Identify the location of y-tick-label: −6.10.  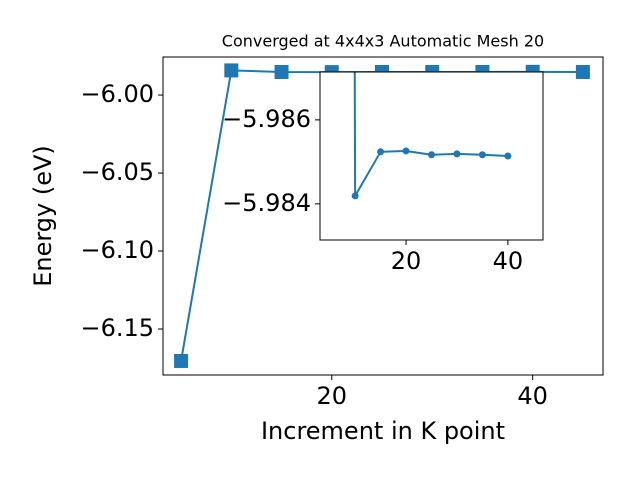
(117, 250).